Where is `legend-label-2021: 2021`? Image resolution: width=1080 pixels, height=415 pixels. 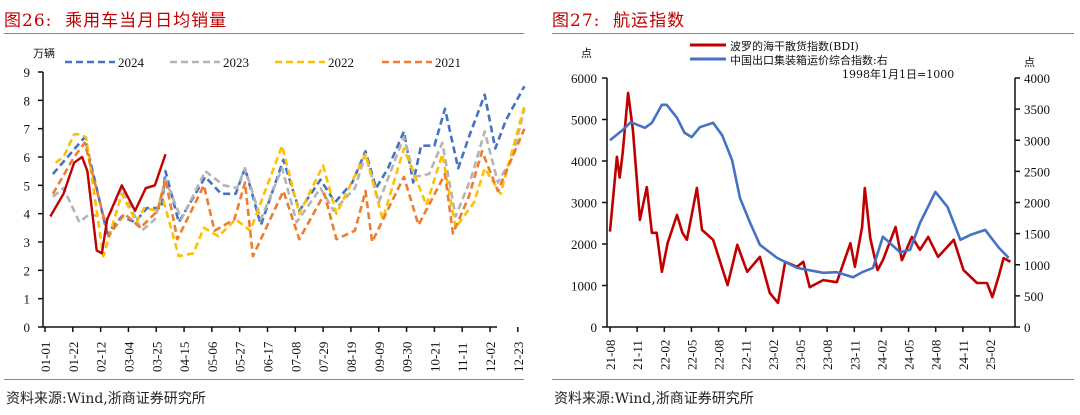 legend-label-2021: 2021 is located at coordinates (448, 62).